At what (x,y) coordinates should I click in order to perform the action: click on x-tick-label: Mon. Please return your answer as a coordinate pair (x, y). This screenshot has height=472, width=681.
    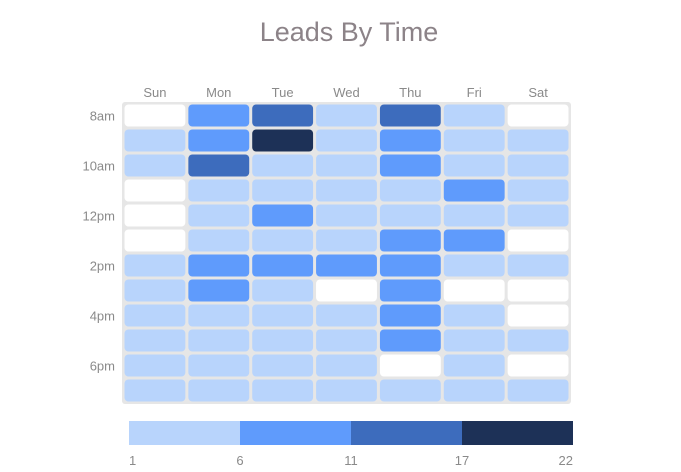
    Looking at the image, I should click on (218, 92).